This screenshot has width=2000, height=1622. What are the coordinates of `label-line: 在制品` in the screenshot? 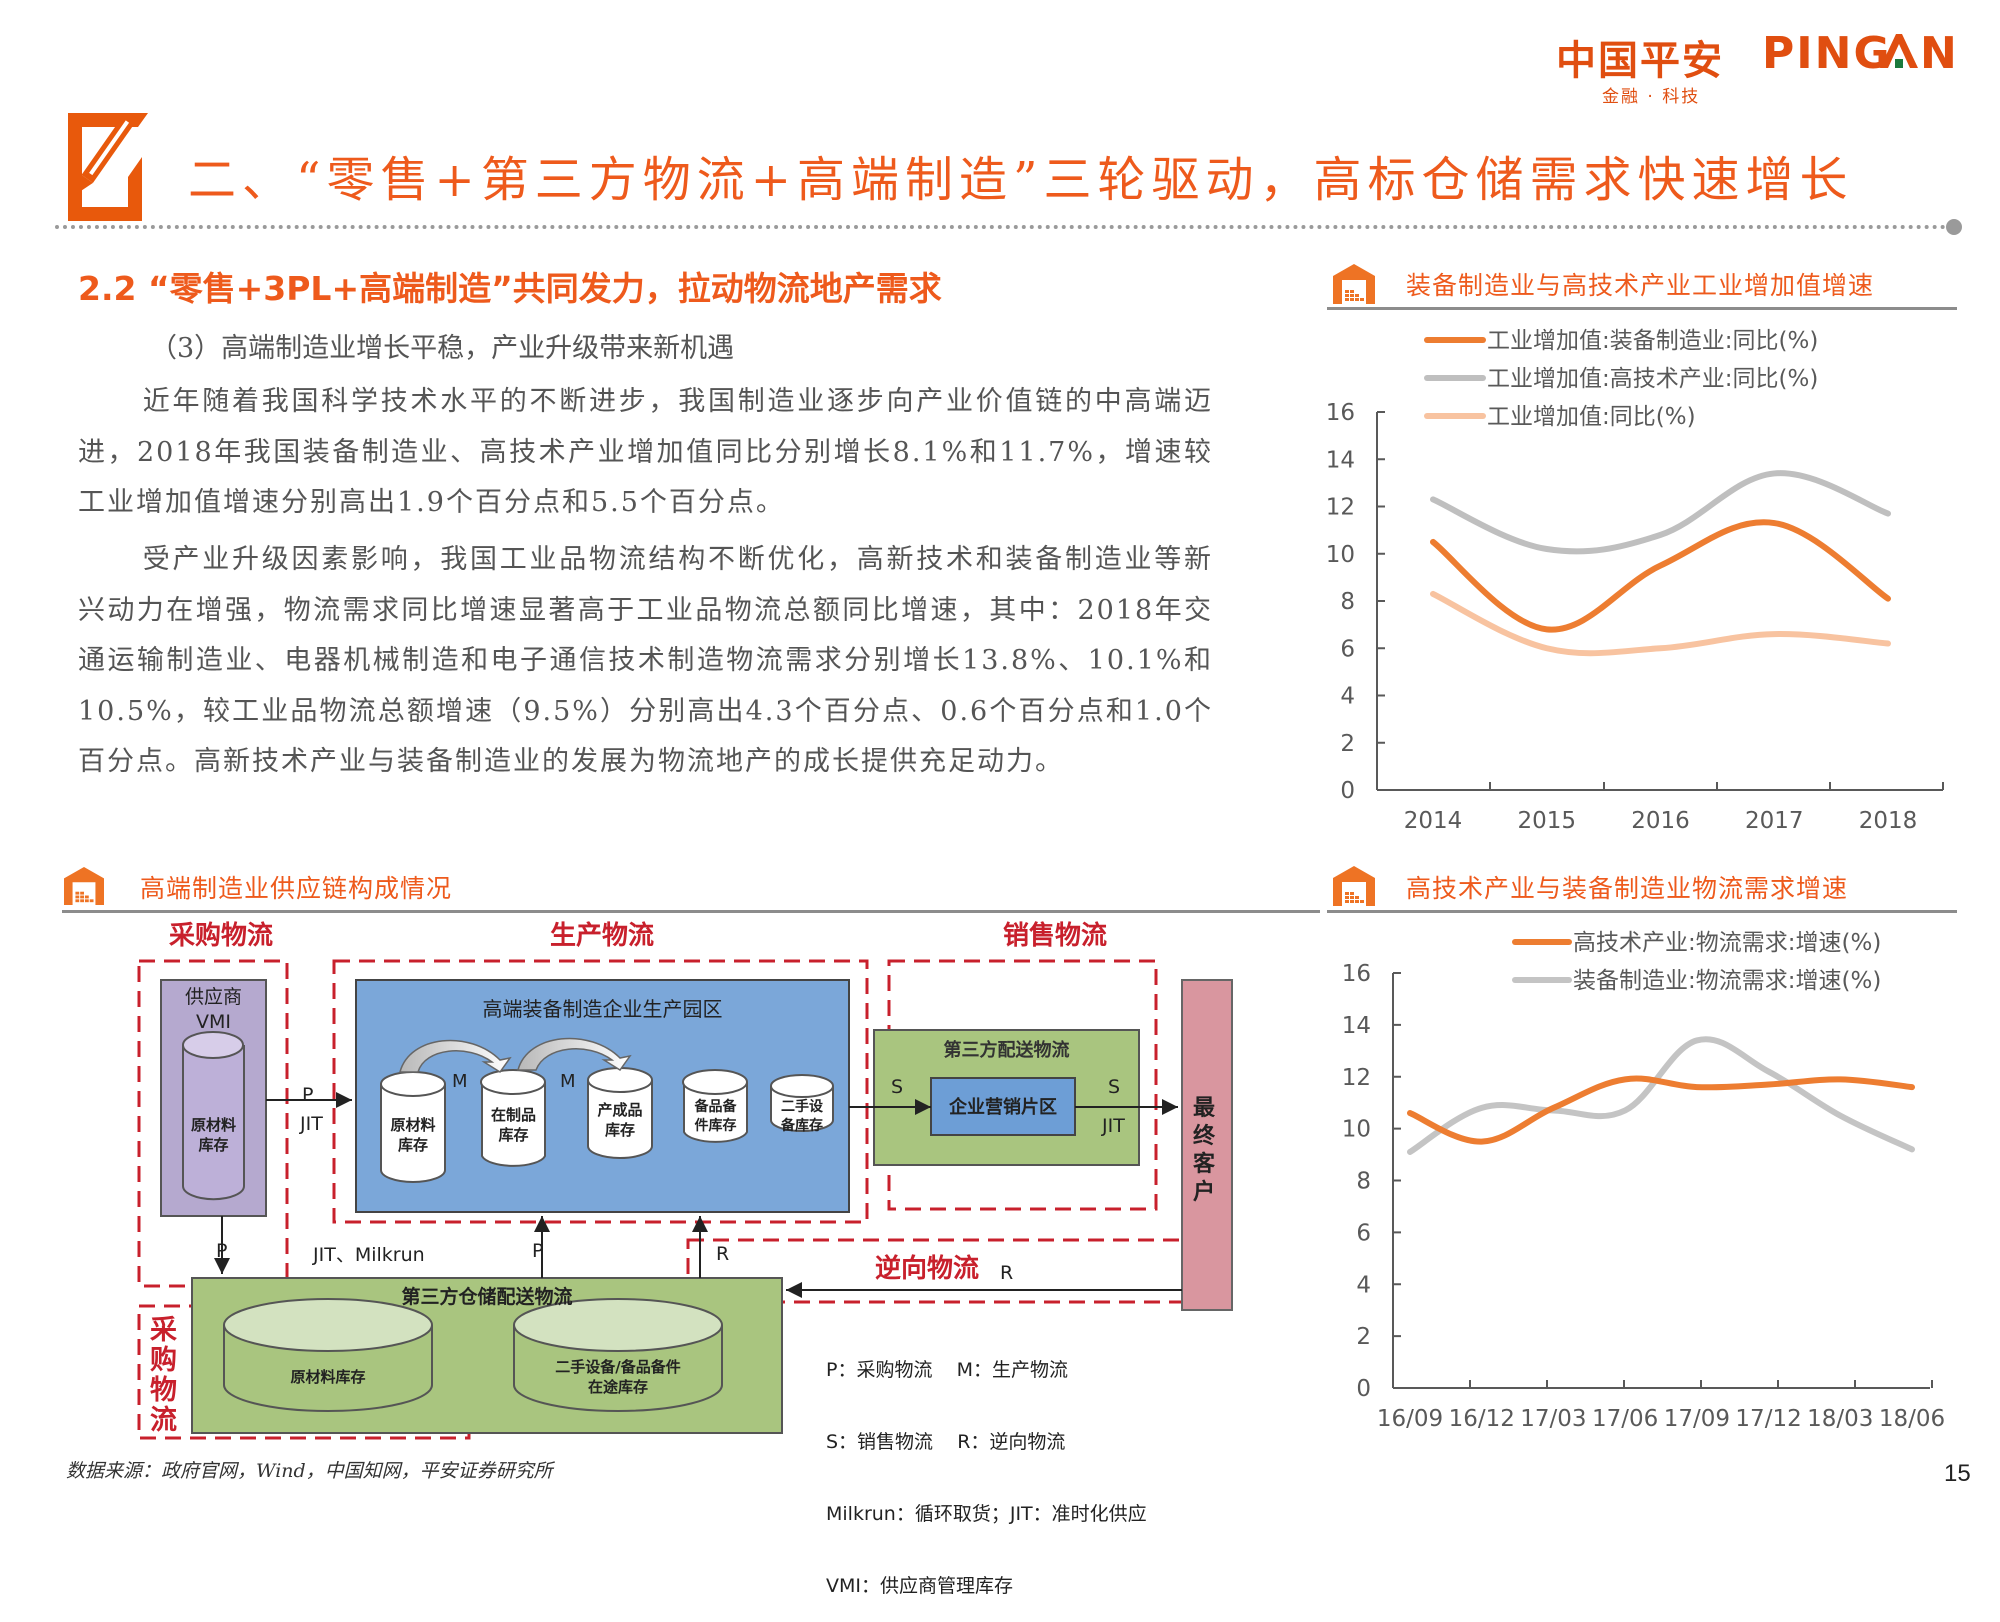 It's located at (513, 1115).